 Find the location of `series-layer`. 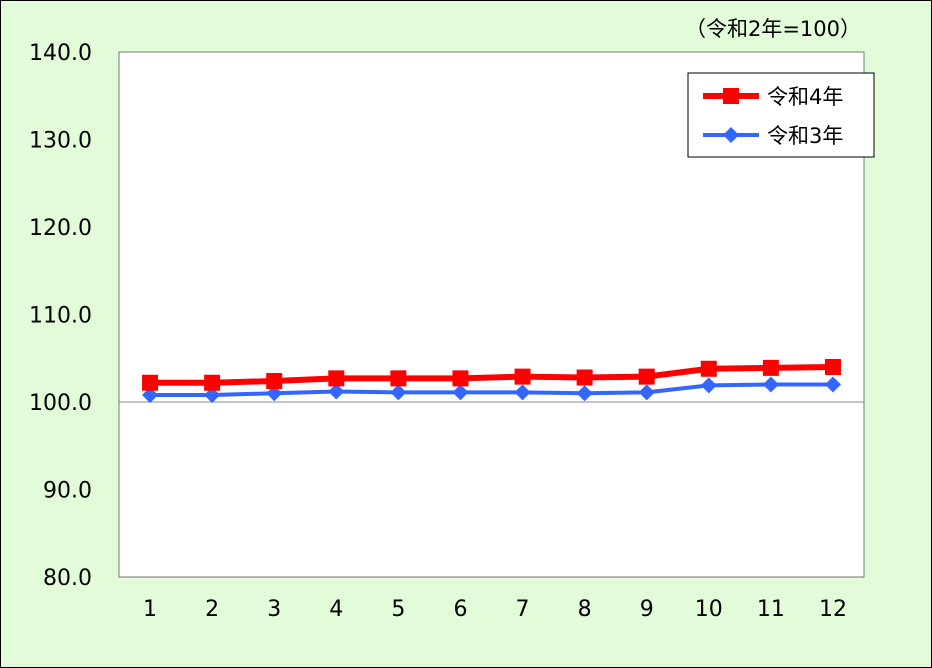

series-layer is located at coordinates (491, 381).